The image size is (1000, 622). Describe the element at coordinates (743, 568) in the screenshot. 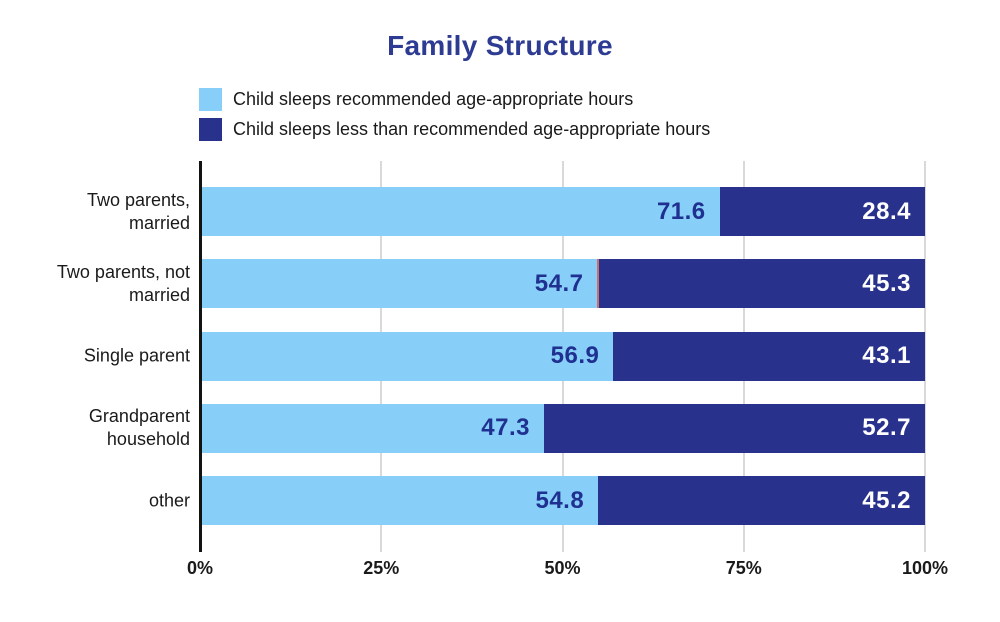

I see `x-tick-label: 75%` at that location.